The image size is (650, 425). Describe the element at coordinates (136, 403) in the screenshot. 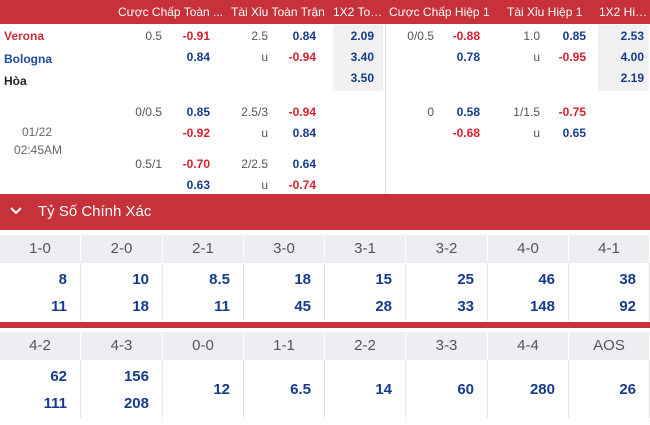

I see `cs-row2-away-odds: 208` at that location.